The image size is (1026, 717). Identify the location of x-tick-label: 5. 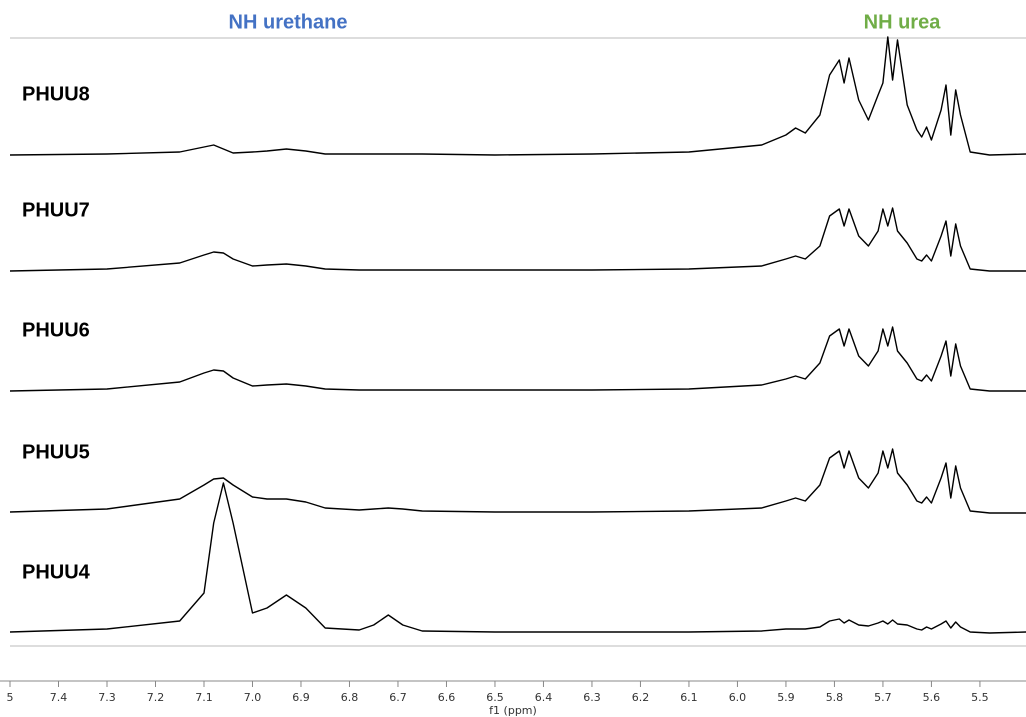
(10, 697).